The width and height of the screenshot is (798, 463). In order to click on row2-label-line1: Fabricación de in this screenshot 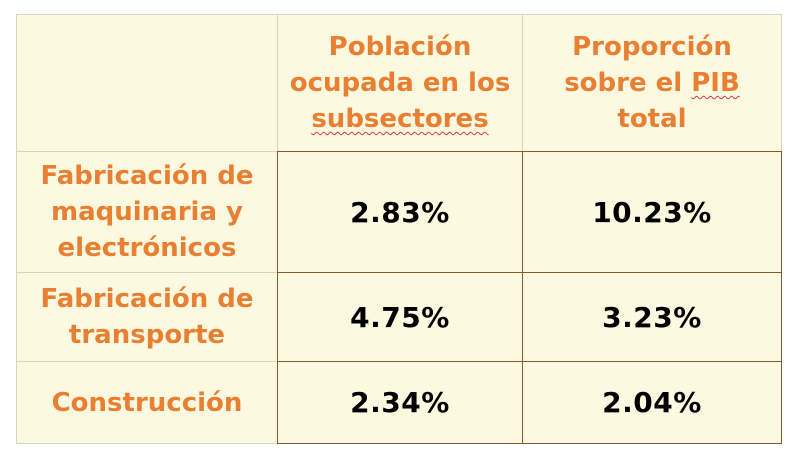, I will do `click(147, 299)`.